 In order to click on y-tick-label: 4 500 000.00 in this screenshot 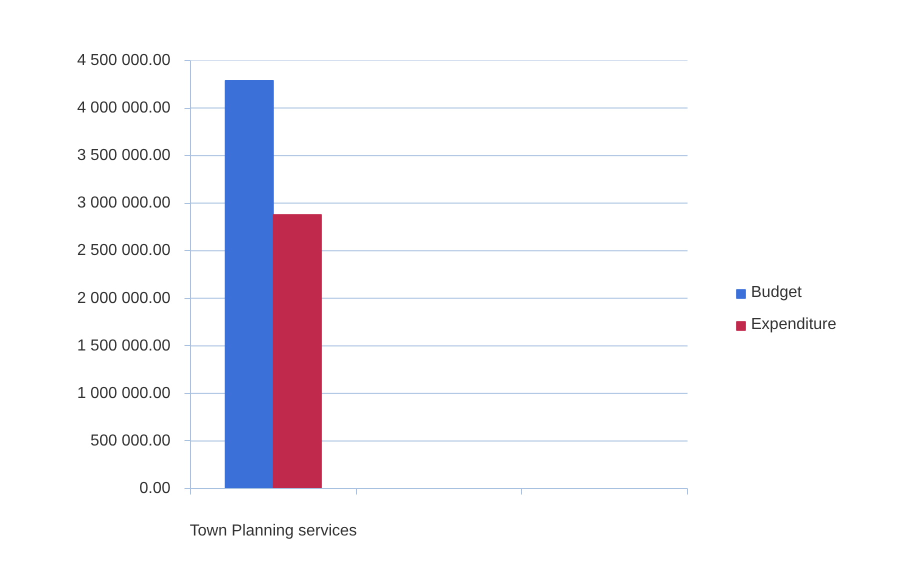, I will do `click(124, 60)`.